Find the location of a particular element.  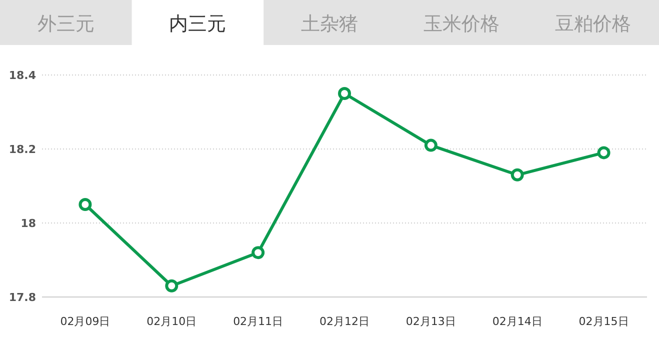

text: 外三元 is located at coordinates (65, 24).